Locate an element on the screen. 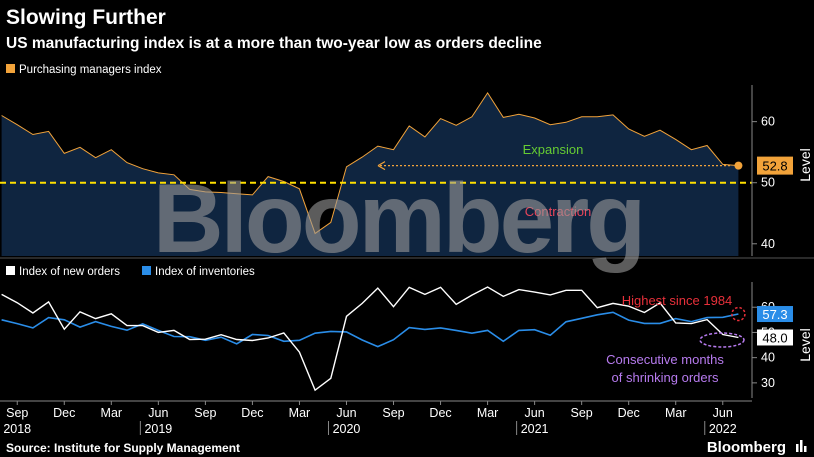 The height and width of the screenshot is (457, 814). orders-y-tick-label: 40 is located at coordinates (768, 358).